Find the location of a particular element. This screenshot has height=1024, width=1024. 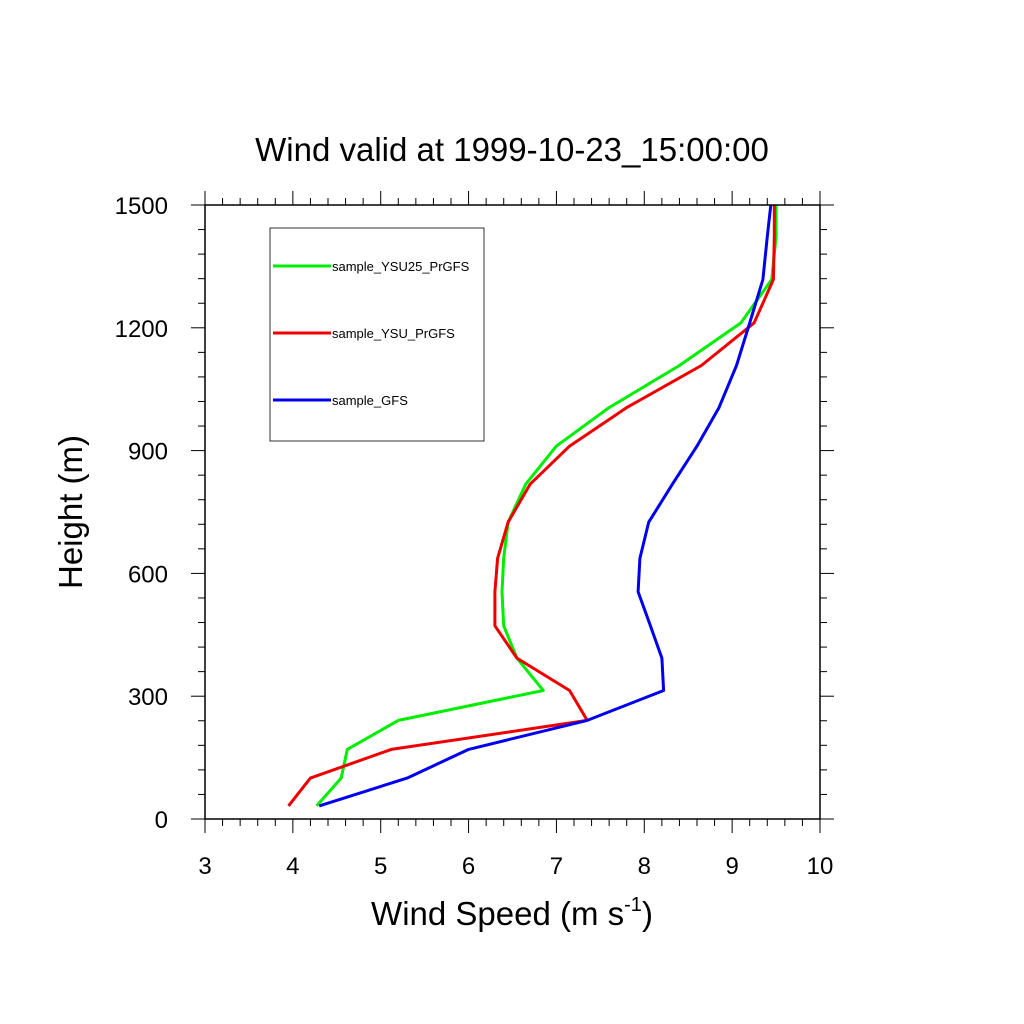

y-tick-label: 1500 is located at coordinates (141, 206).